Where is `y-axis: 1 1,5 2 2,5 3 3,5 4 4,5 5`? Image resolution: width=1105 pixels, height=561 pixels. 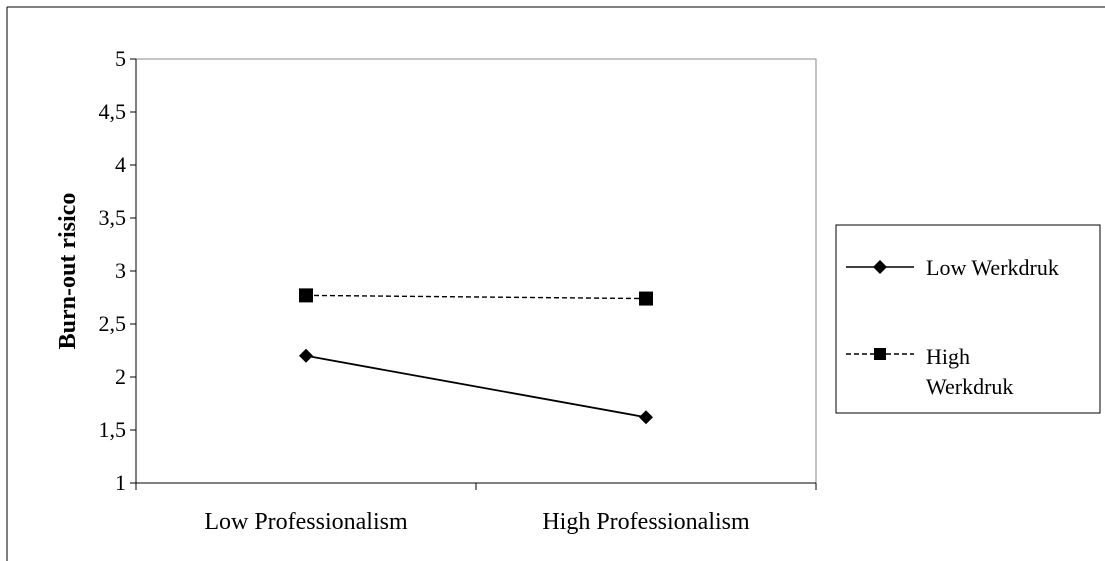
y-axis: 1 1,5 2 2,5 3 3,5 4 4,5 5 is located at coordinates (118, 270).